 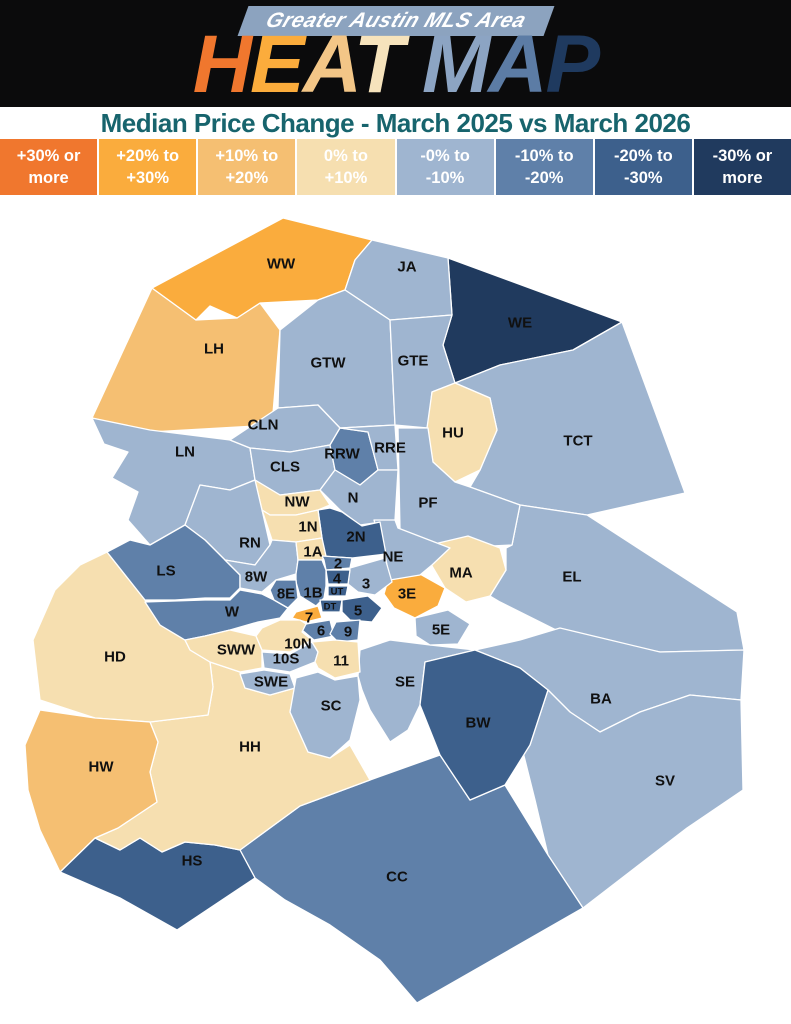 What do you see at coordinates (348, 631) in the screenshot?
I see `region-label-9: 9` at bounding box center [348, 631].